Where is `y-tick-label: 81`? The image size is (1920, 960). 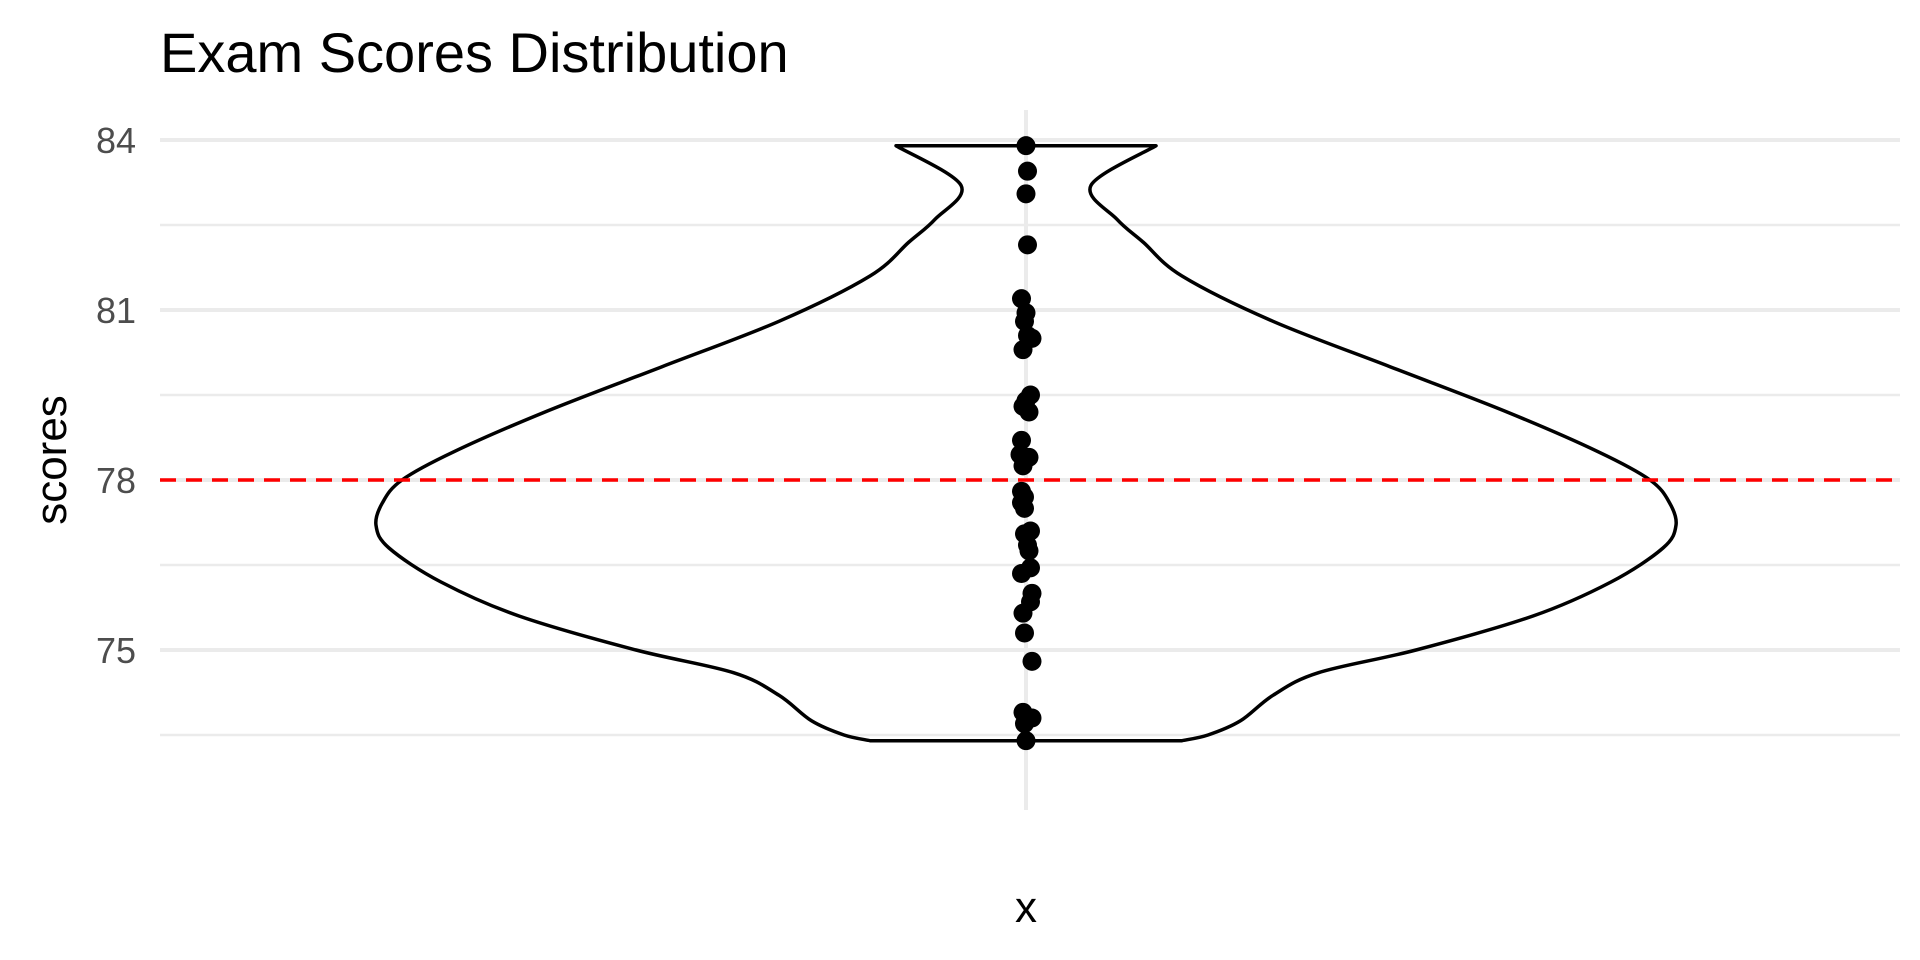
y-tick-label: 81 is located at coordinates (116, 310).